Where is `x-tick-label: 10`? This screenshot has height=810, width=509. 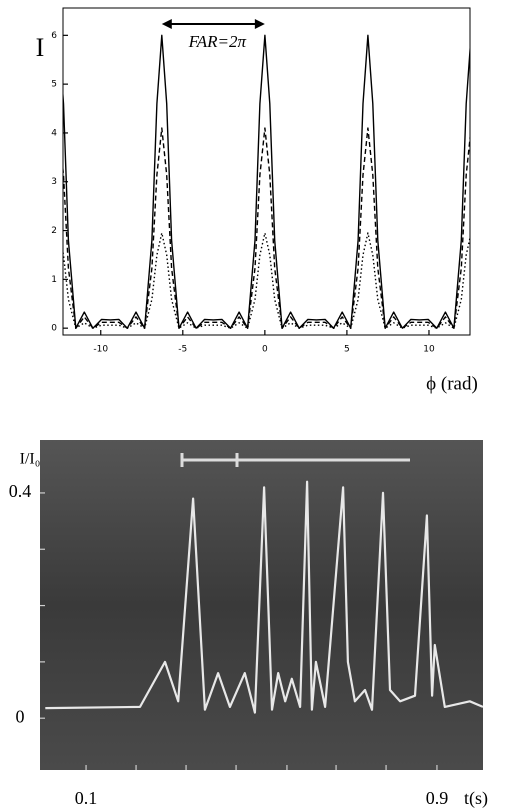 x-tick-label: 10 is located at coordinates (429, 350).